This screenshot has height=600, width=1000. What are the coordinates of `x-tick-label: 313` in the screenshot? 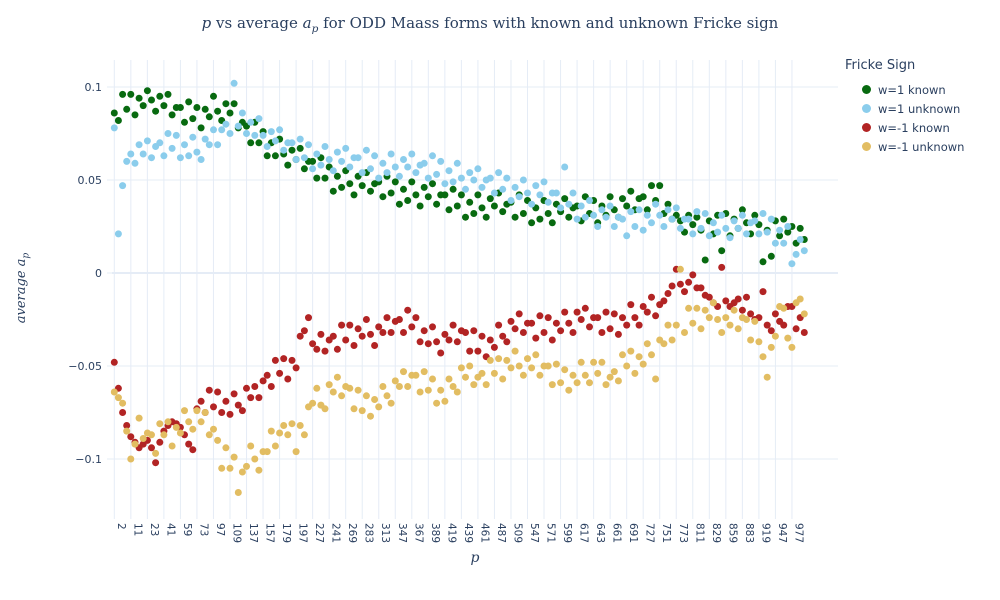 It's located at (385, 533).